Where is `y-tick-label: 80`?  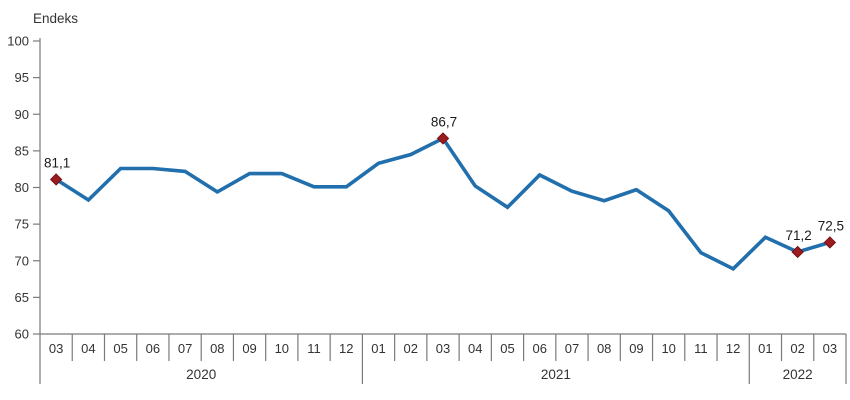 y-tick-label: 80 is located at coordinates (22, 187).